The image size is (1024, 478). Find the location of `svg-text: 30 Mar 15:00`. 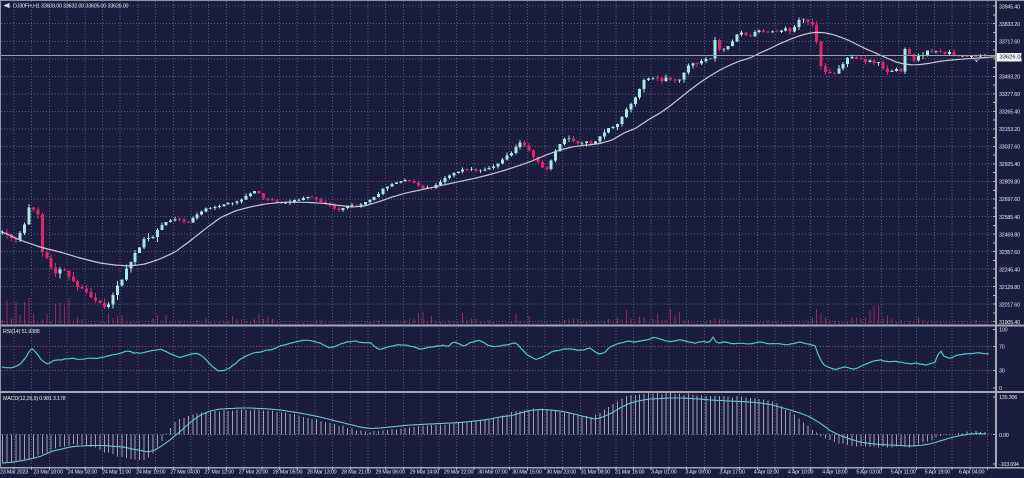

svg-text: 30 Mar 15:00 is located at coordinates (527, 473).